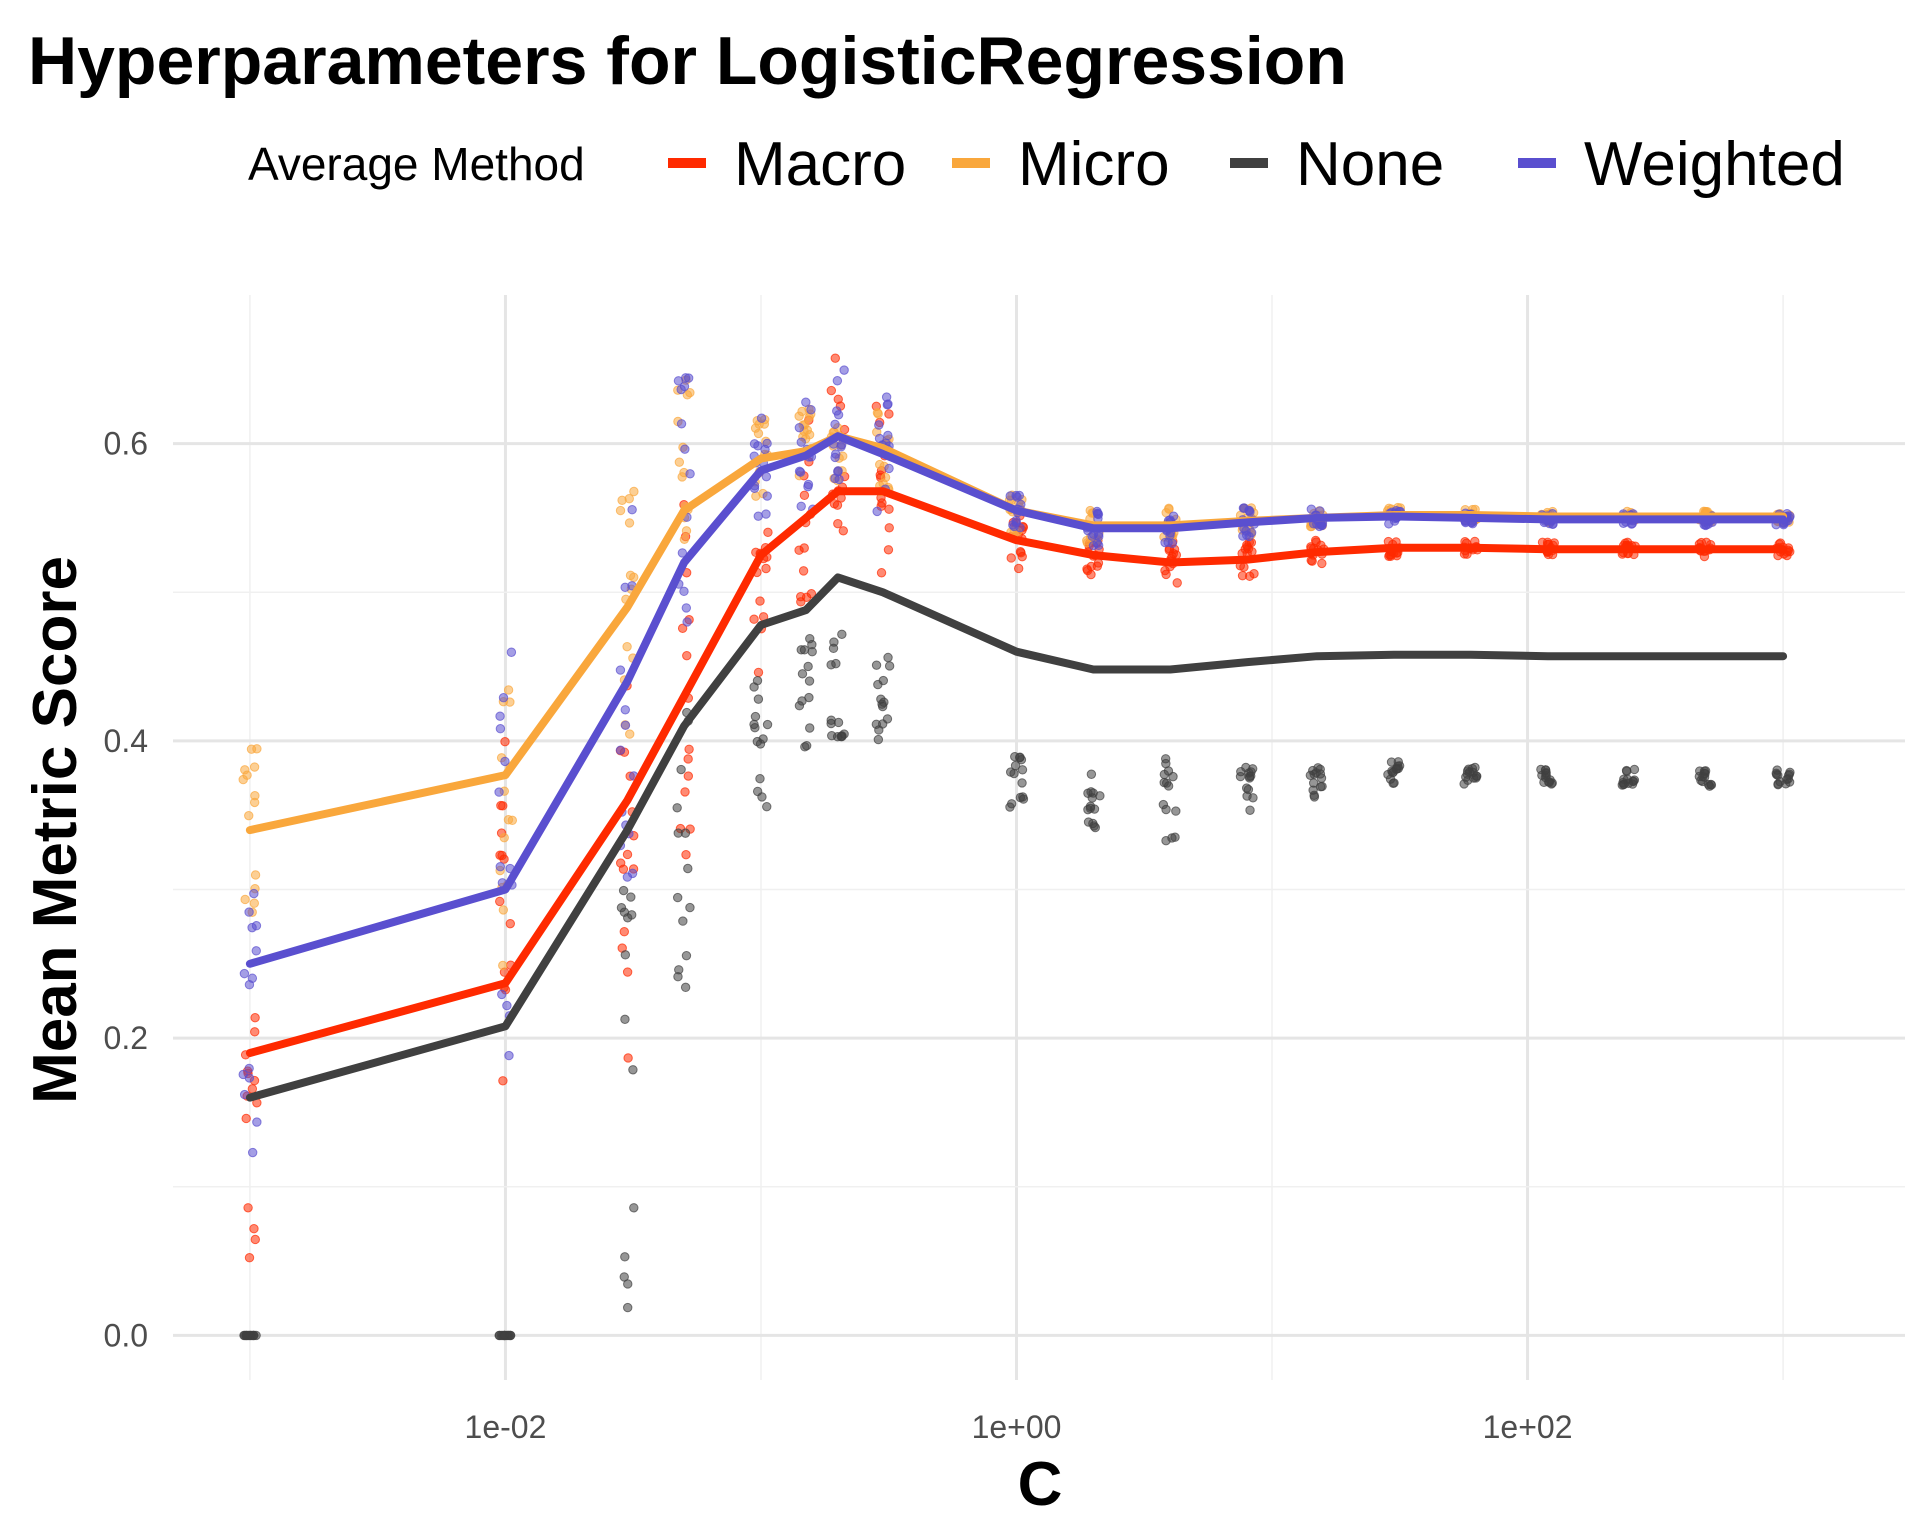 Image resolution: width=1920 pixels, height=1536 pixels. I want to click on y-tick-label: 0.6, so click(126, 444).